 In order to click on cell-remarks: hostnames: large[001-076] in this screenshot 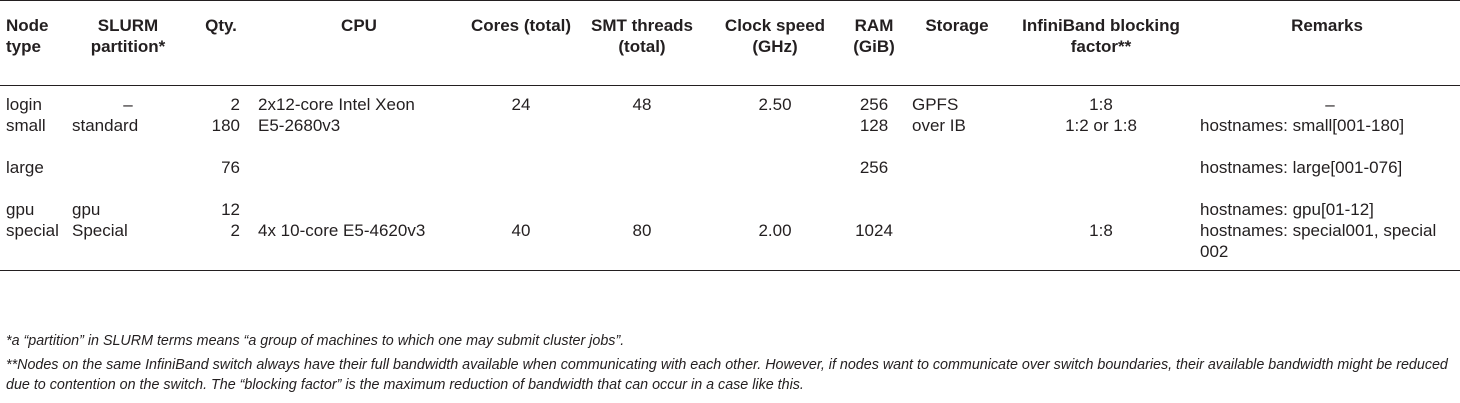, I will do `click(1301, 167)`.